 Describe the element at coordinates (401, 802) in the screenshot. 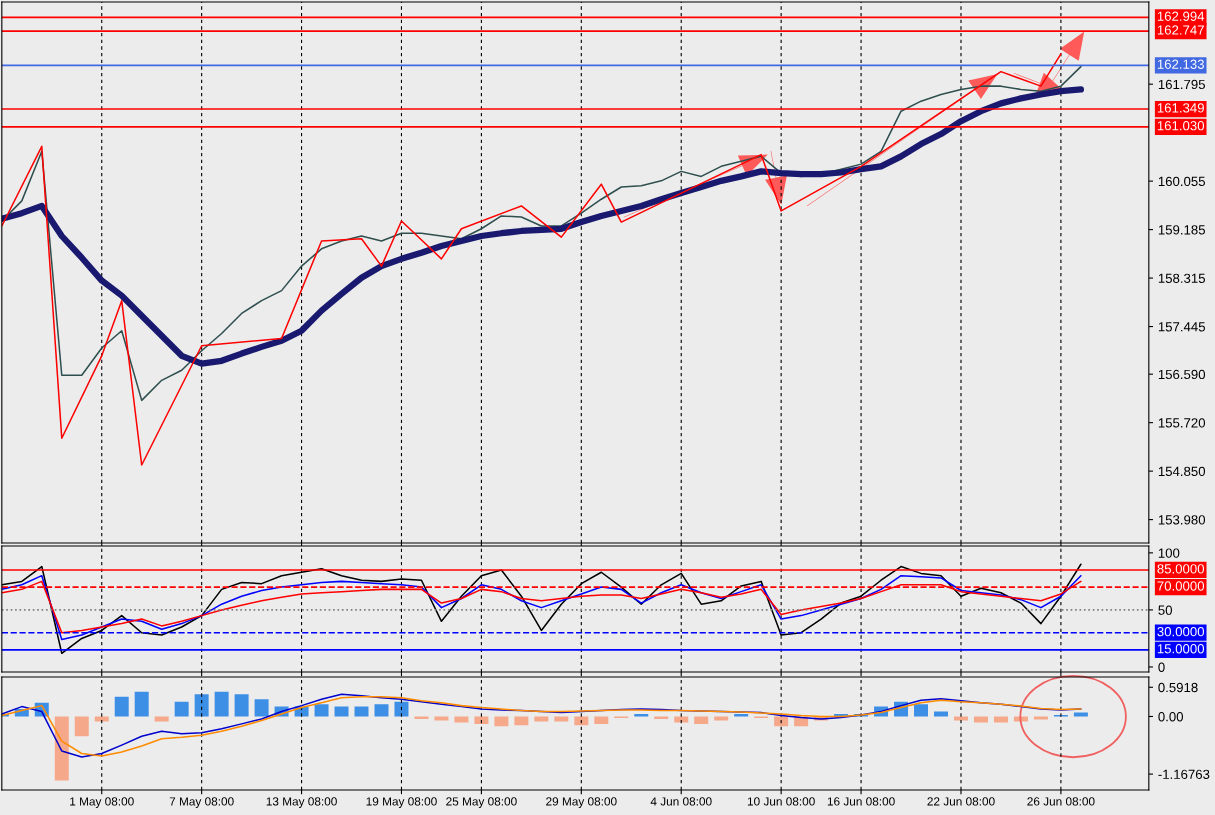

I see `x-tick-label: 19 May 08:00` at that location.